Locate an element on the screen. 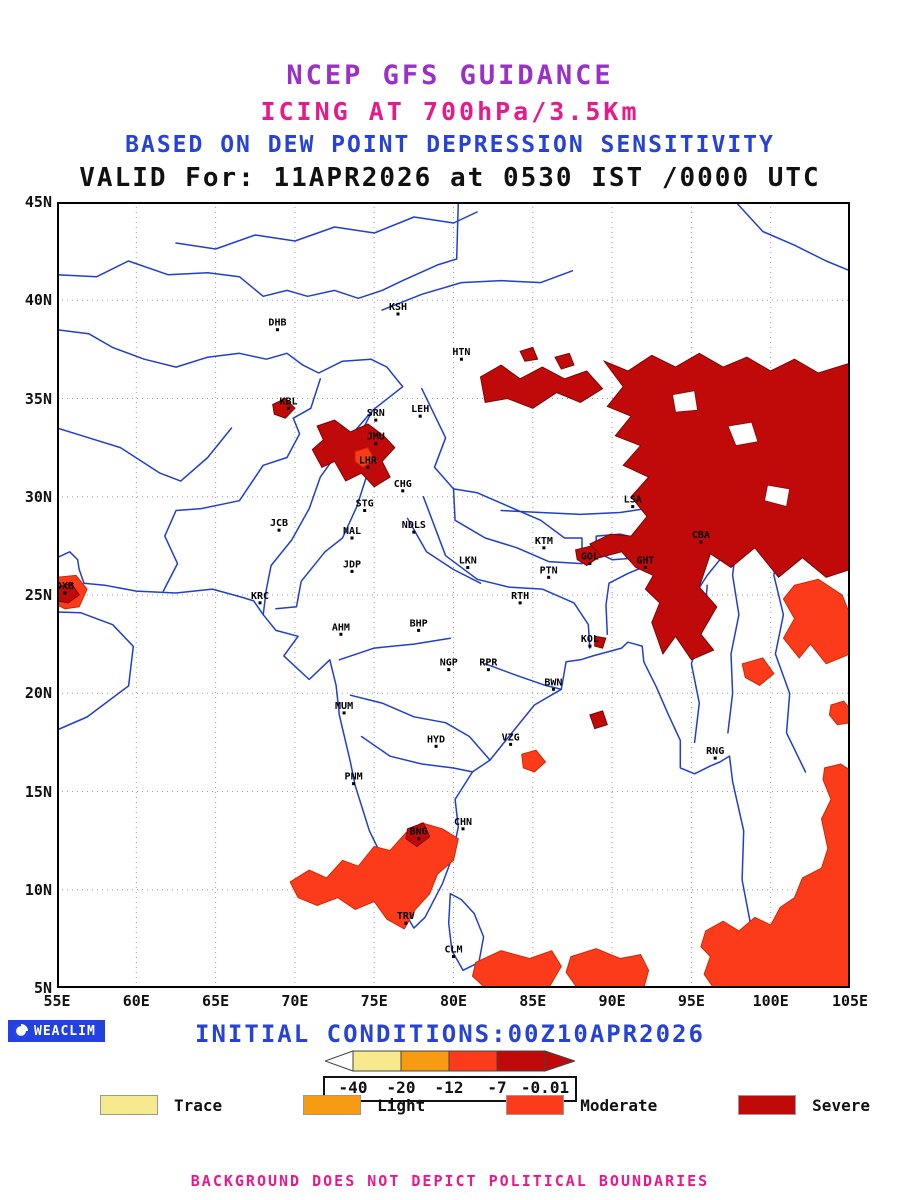 The height and width of the screenshot is (1200, 900). city-label: JDP is located at coordinates (352, 564).